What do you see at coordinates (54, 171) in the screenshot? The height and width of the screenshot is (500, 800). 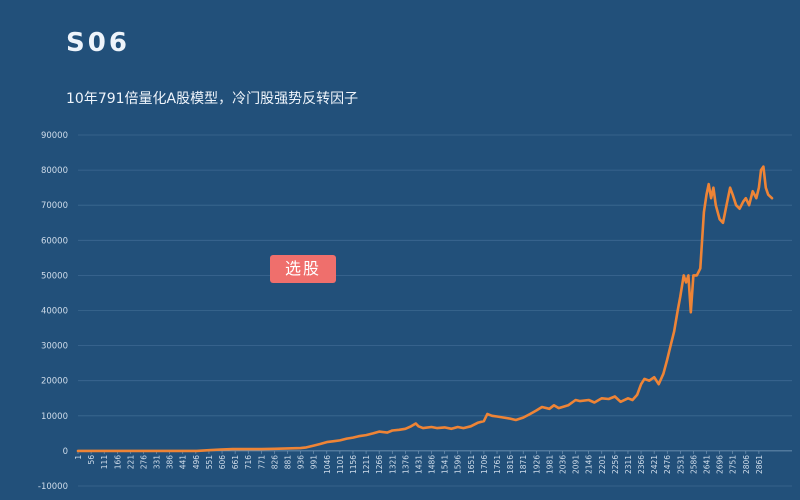 I see `y-tick-label: 80000` at bounding box center [54, 171].